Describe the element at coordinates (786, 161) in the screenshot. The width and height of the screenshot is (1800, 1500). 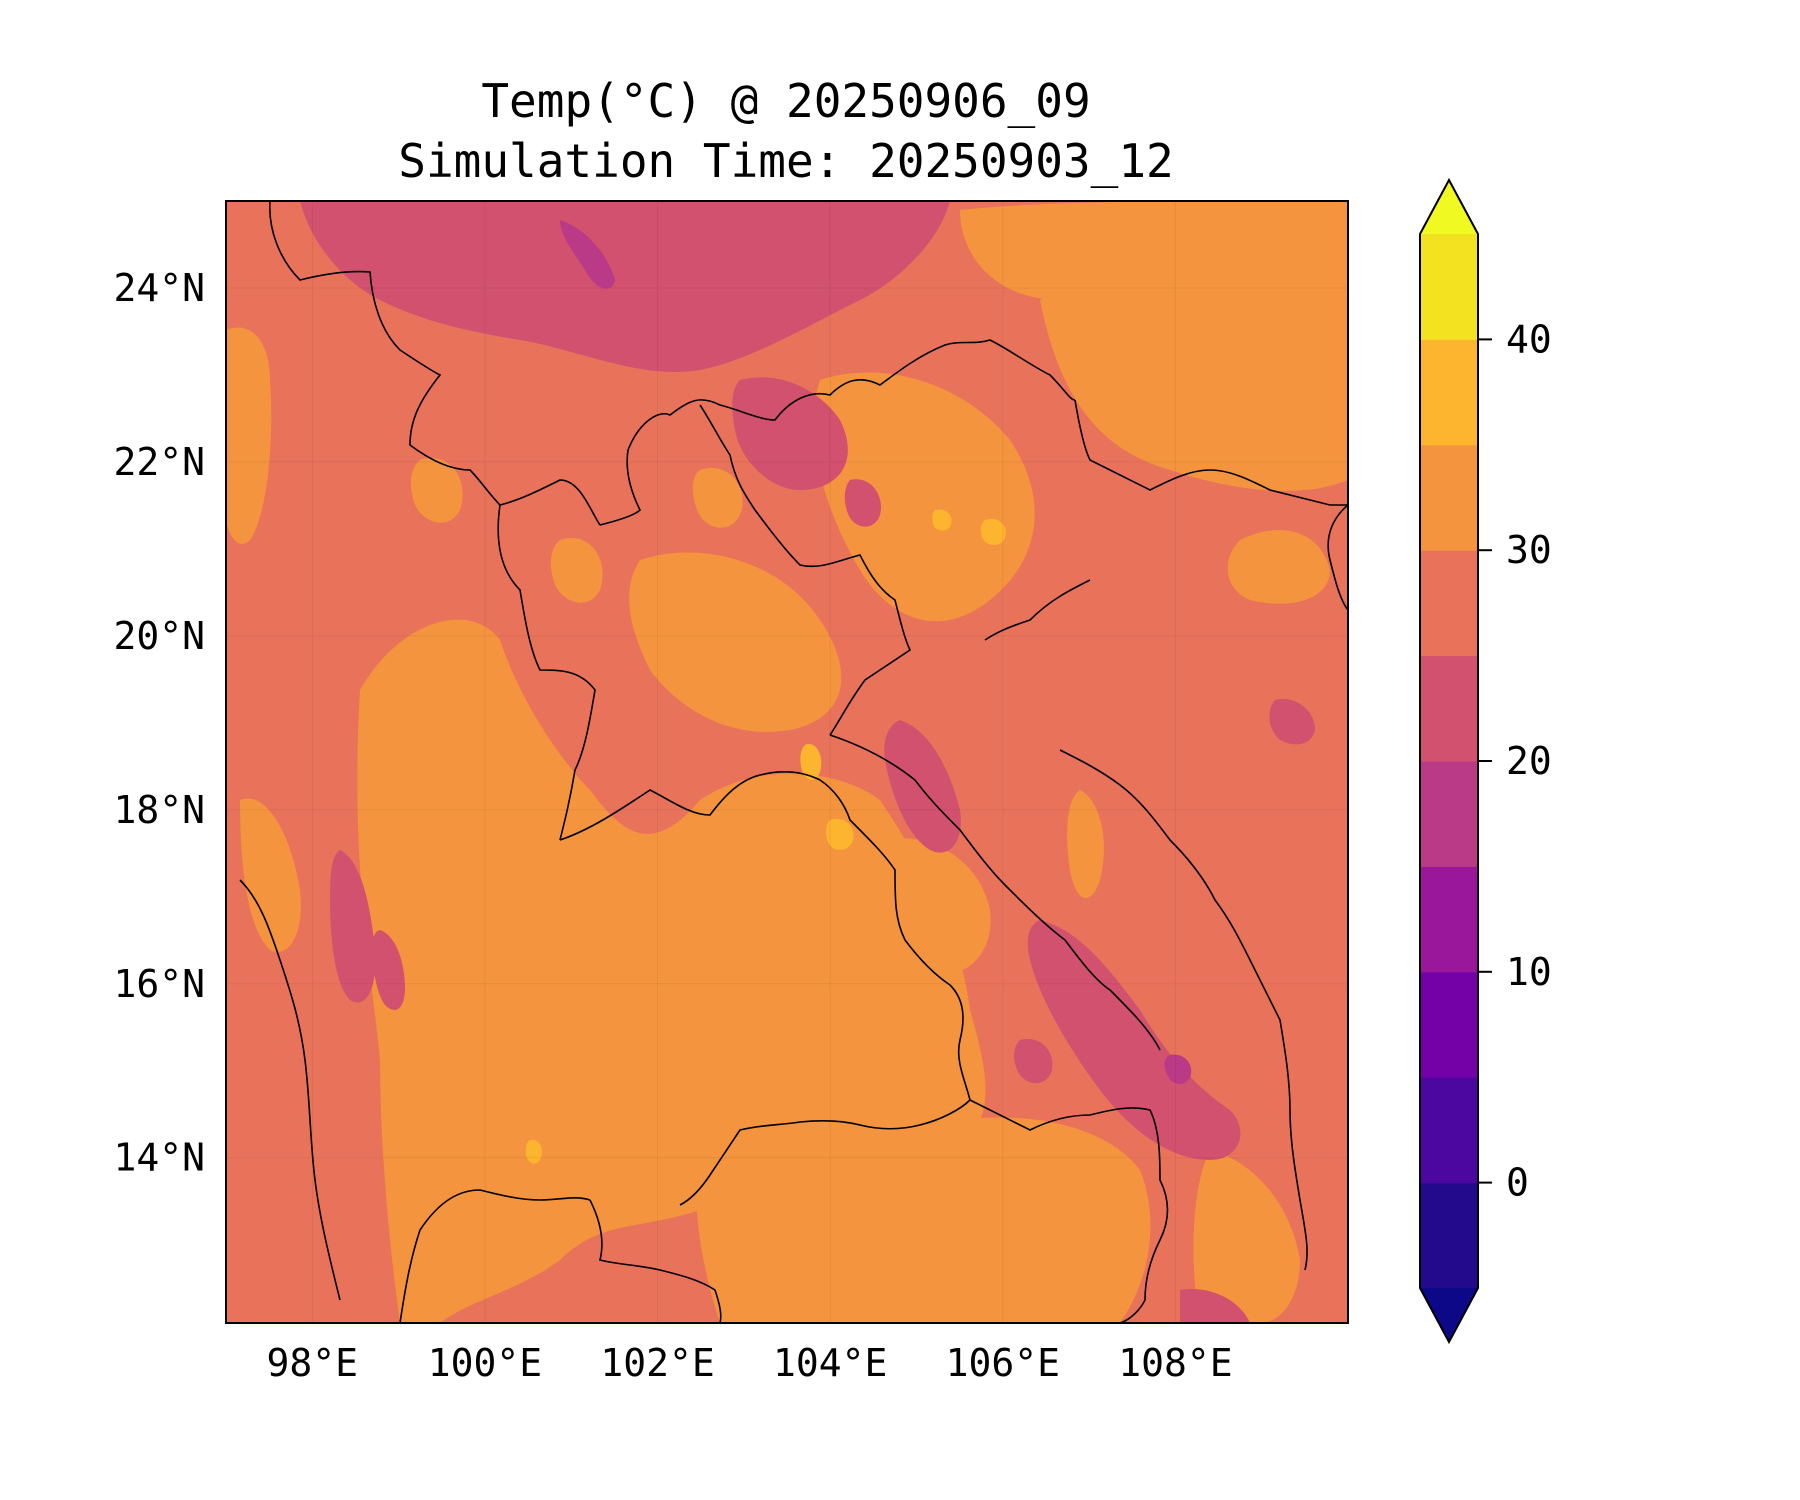
I see `map-subtitle: Simulation Time: 20250903_12` at that location.